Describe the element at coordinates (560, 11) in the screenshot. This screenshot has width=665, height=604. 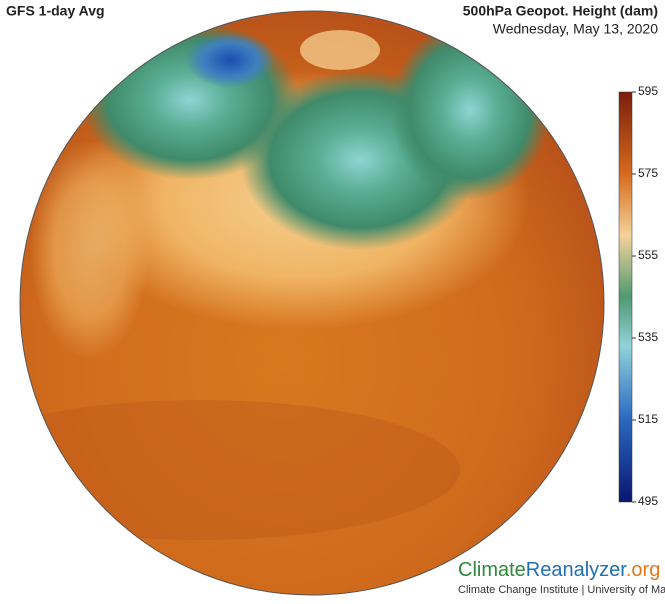
I see `variable: 500hPa Geopot. Height (dam)` at that location.